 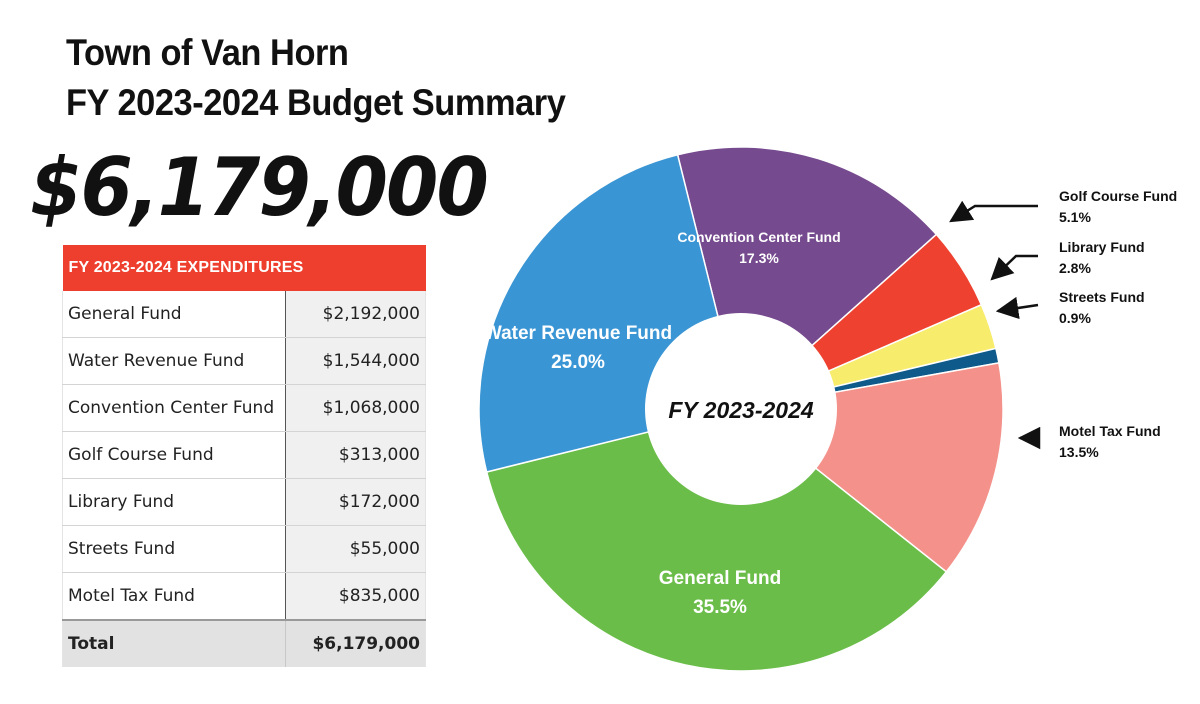 I want to click on table-row: Water Revenue Fund $1,544,000, so click(x=244, y=361).